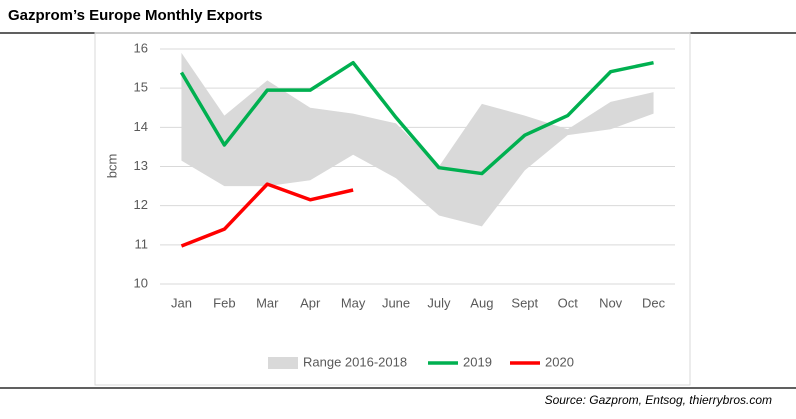 The image size is (796, 419). I want to click on y-tick-label: 15, so click(141, 87).